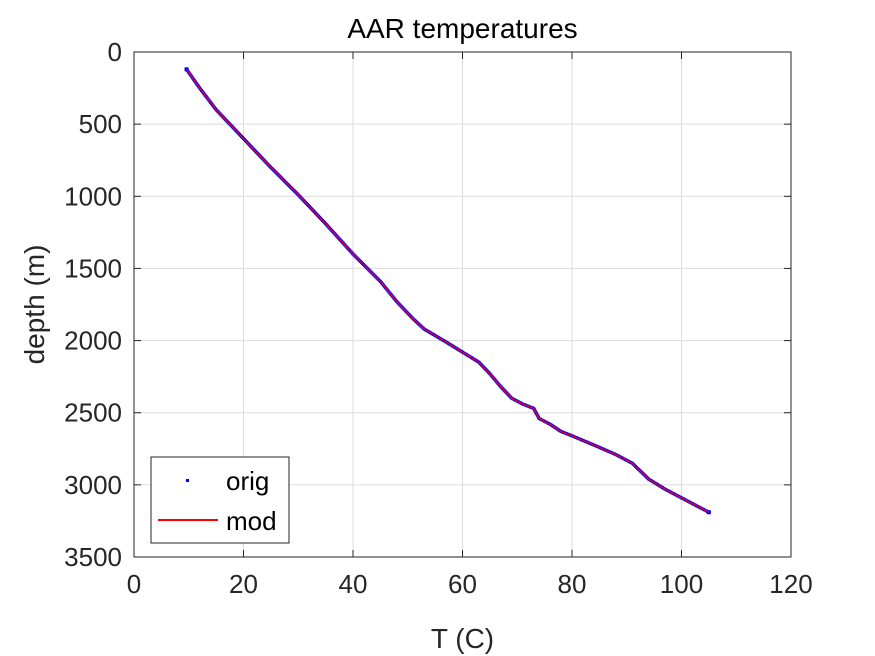 This screenshot has width=875, height=656. I want to click on y-tick-label: 3000, so click(93, 485).